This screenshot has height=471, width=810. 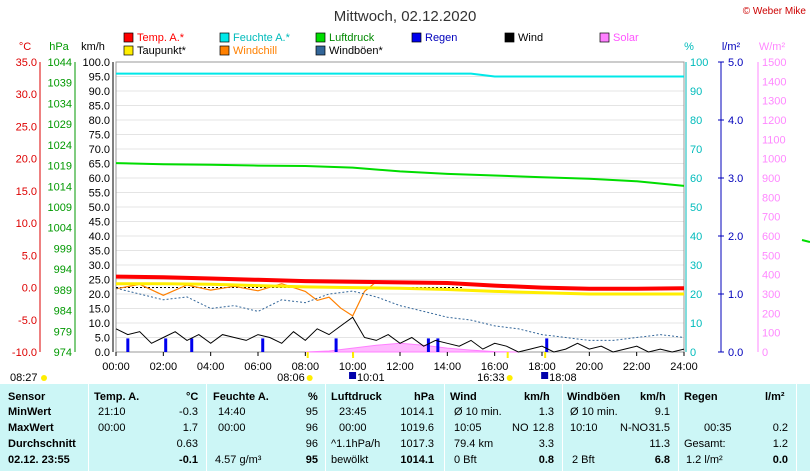 I want to click on gust-time: 10:10, so click(x=584, y=428).